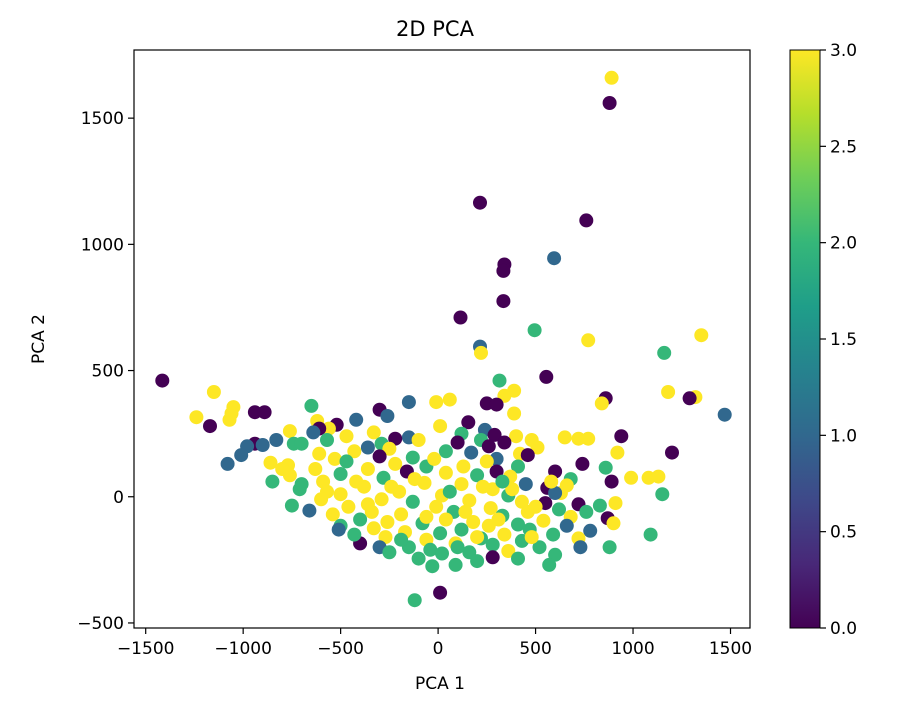 This screenshot has height=706, width=898. I want to click on x-tick-label: 500, so click(535, 649).